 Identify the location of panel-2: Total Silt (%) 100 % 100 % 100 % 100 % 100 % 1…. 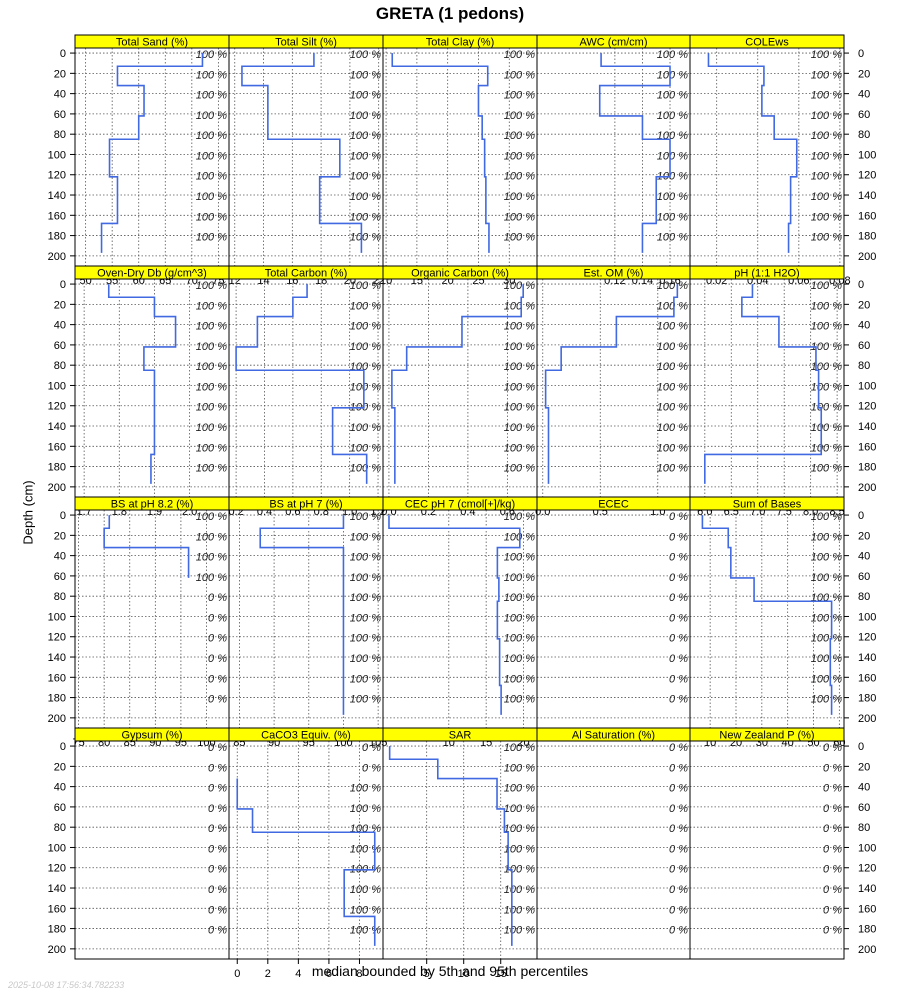
(306, 160).